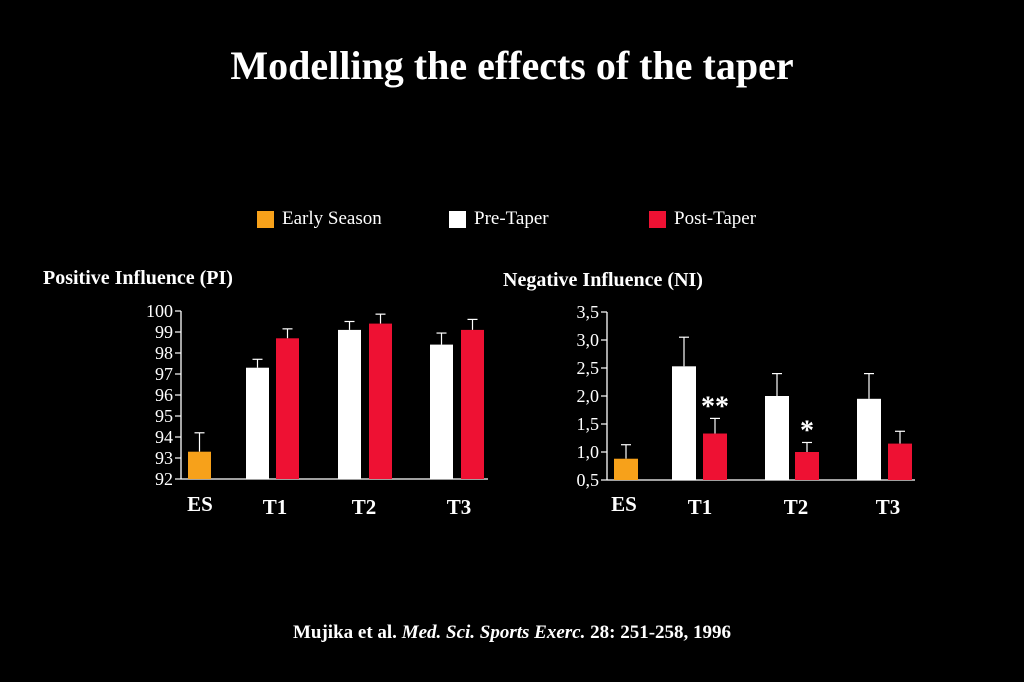  What do you see at coordinates (684, 423) in the screenshot?
I see `ni-bar-t1-pre-taper` at bounding box center [684, 423].